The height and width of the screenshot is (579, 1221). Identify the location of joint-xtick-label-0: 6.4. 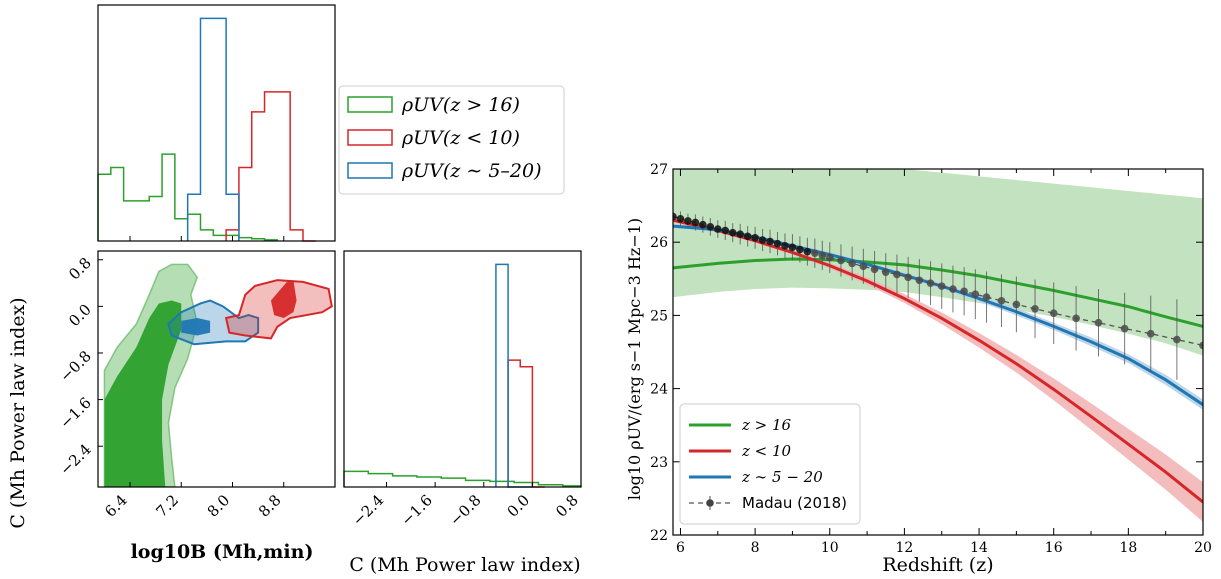
(116, 506).